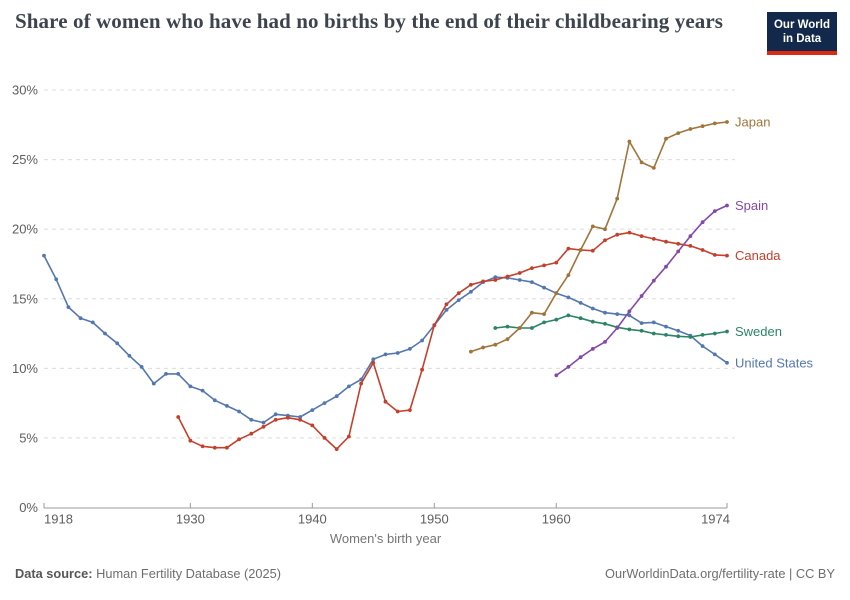  Describe the element at coordinates (802, 33) in the screenshot. I see `owid-logo: Our World in Data` at that location.